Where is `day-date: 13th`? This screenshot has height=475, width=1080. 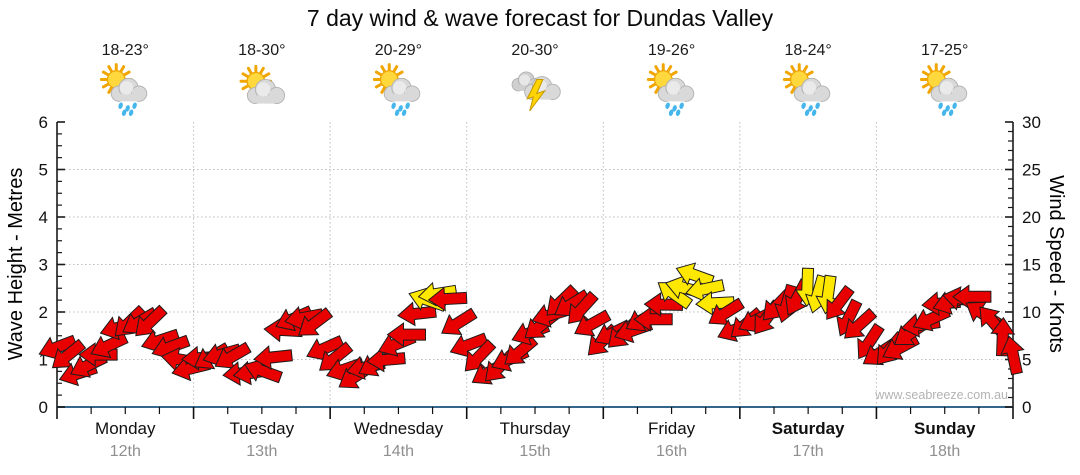 day-date: 13th is located at coordinates (262, 451).